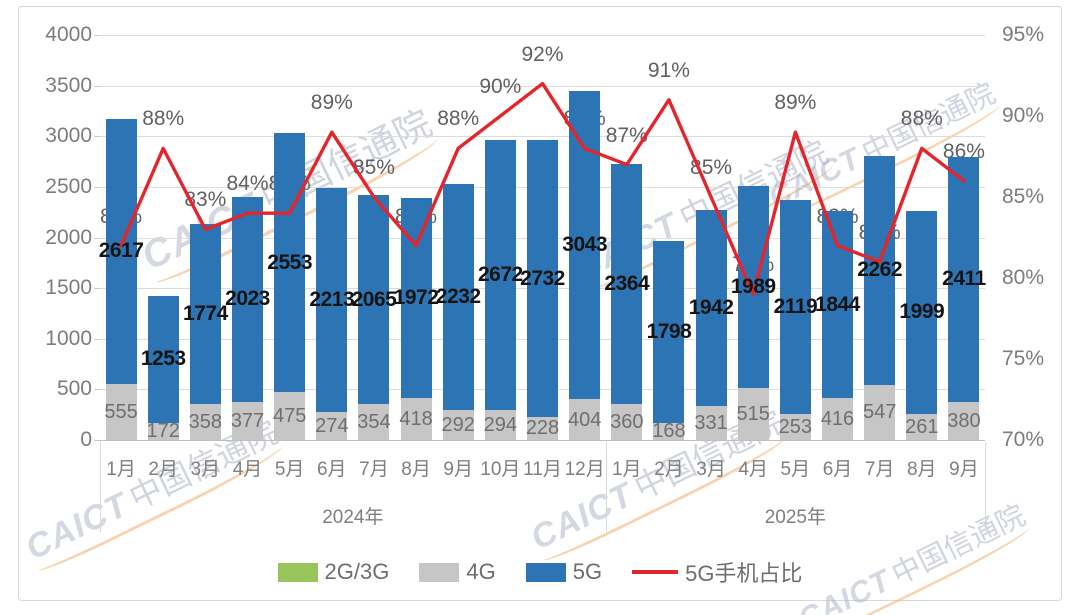  I want to click on label-4g-value: 380, so click(964, 420).